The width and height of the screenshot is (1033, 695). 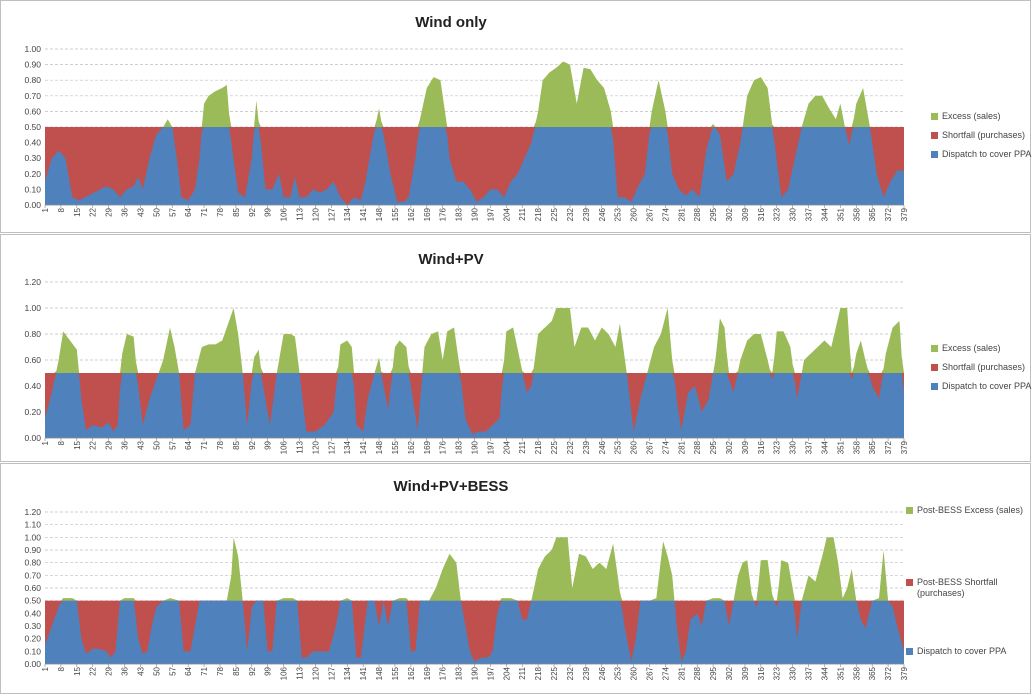 I want to click on legend-label: Post-BESS Shortfall (purchases), so click(x=957, y=587).